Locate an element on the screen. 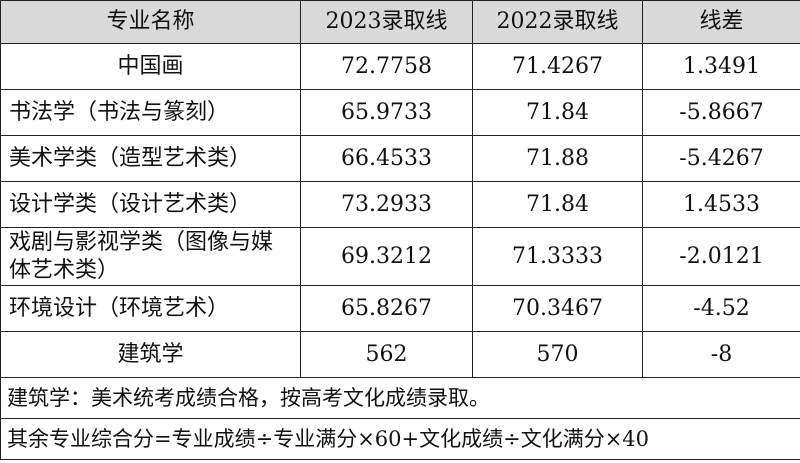 The width and height of the screenshot is (800, 463). score-cell: 71.88 is located at coordinates (557, 158).